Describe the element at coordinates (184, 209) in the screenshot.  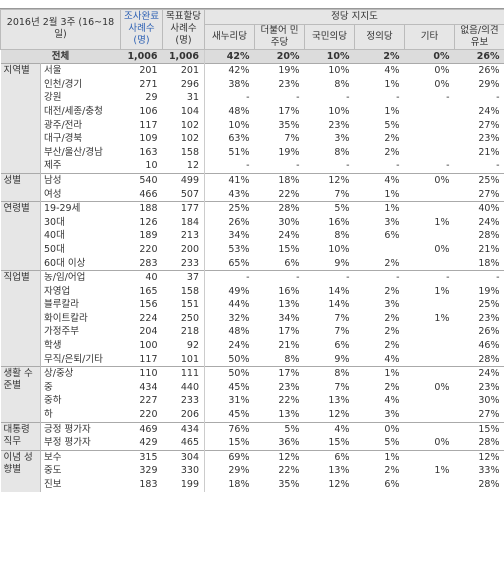
I see `cell: 177` at that location.